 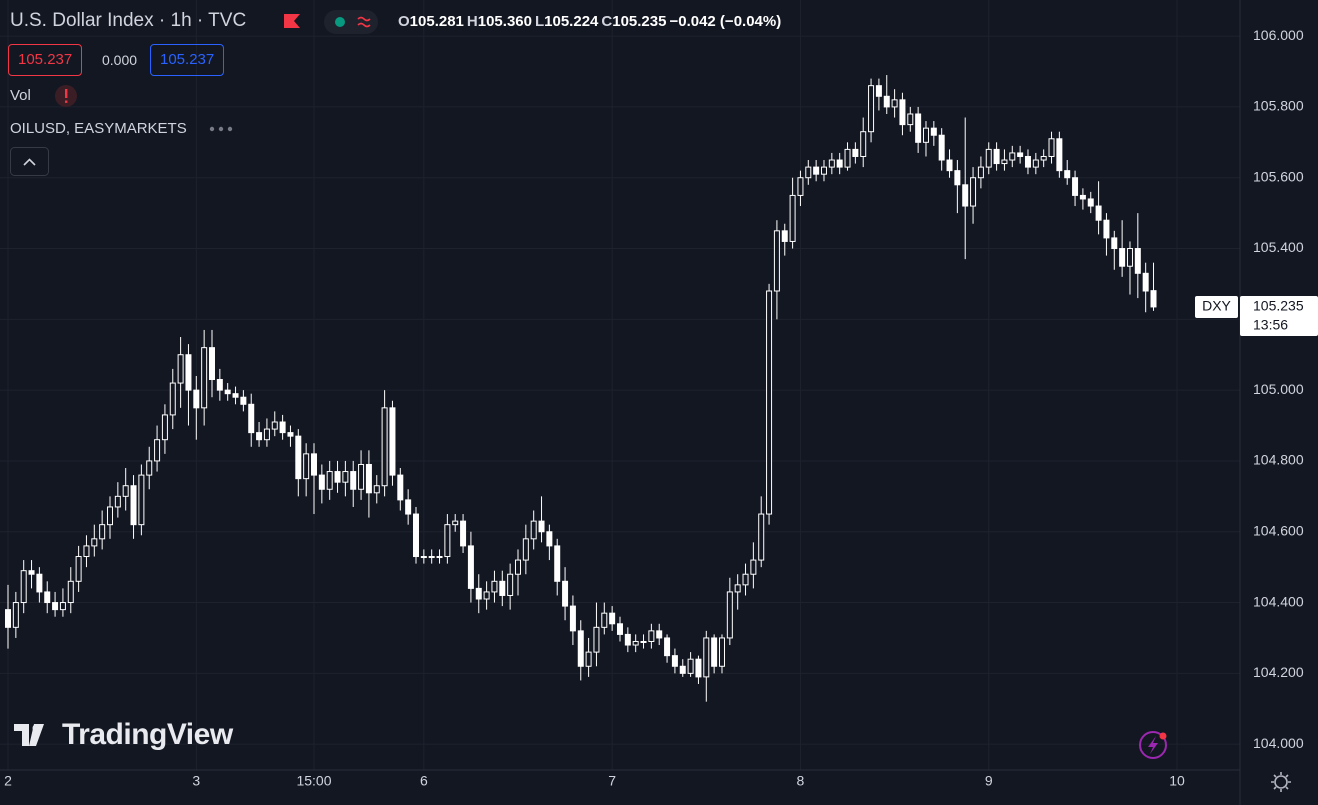 What do you see at coordinates (8, 781) in the screenshot?
I see `x-tick-label: 2` at bounding box center [8, 781].